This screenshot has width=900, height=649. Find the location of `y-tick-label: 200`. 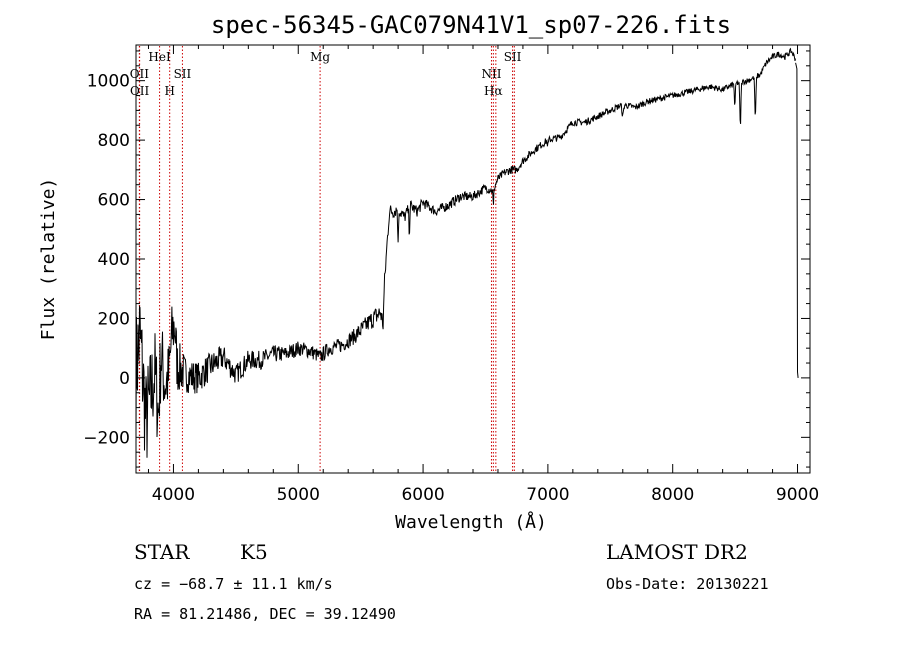

y-tick-label: 200 is located at coordinates (114, 319).